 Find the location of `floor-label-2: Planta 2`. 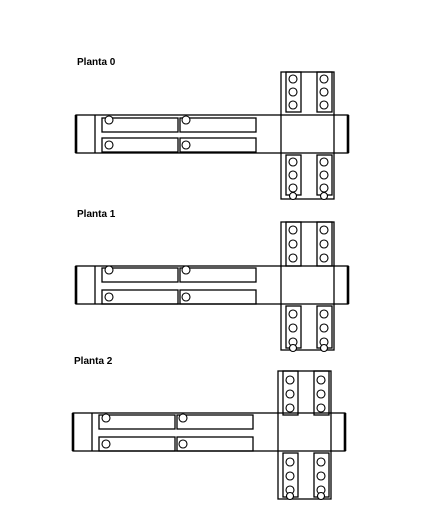

floor-label-2: Planta 2 is located at coordinates (93, 361).